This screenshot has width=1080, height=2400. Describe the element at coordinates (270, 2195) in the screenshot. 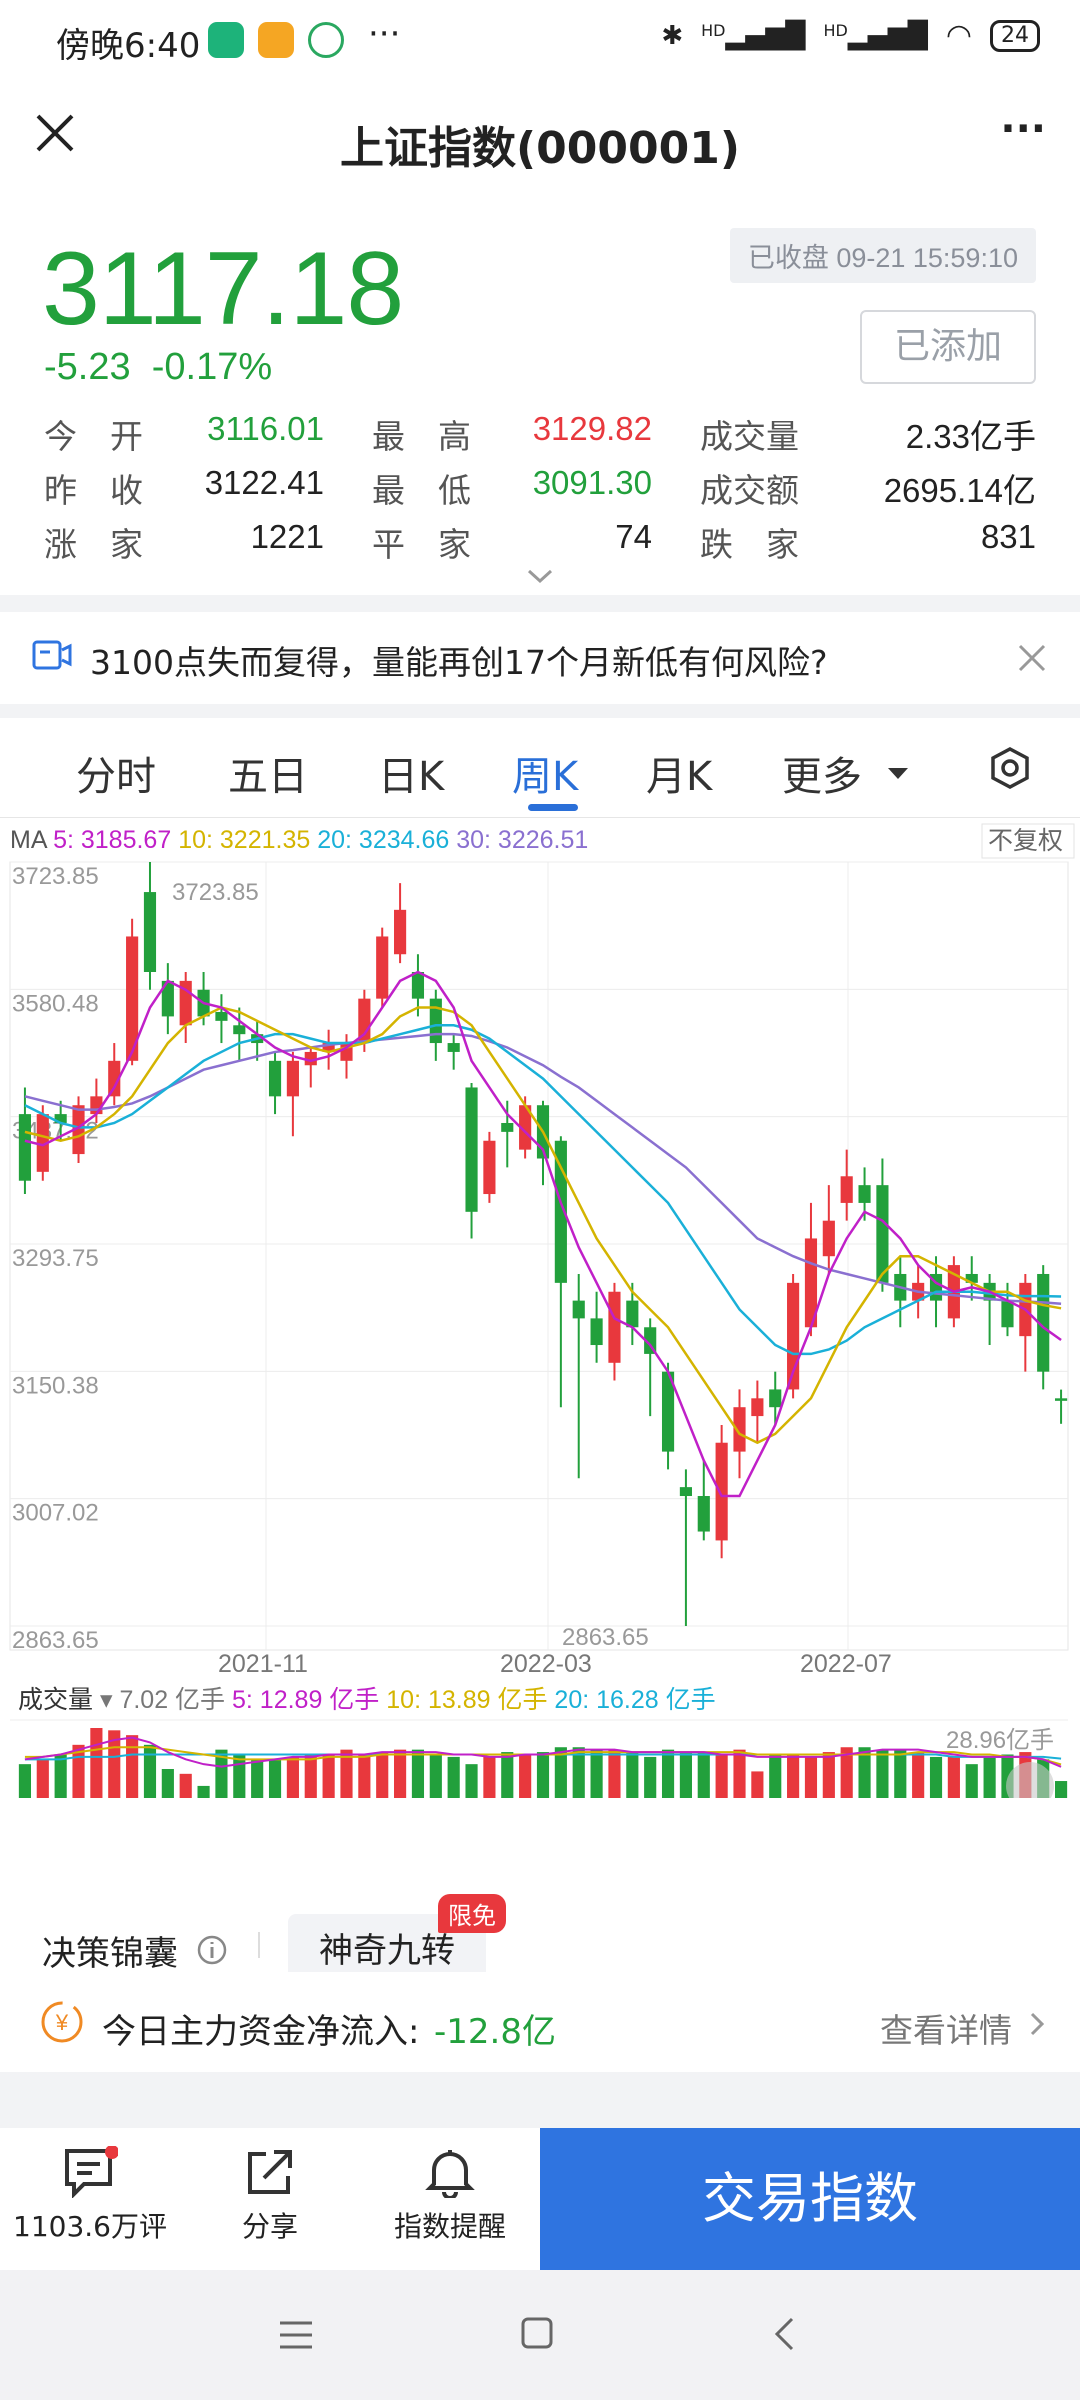

I see `share-button: 分享` at that location.